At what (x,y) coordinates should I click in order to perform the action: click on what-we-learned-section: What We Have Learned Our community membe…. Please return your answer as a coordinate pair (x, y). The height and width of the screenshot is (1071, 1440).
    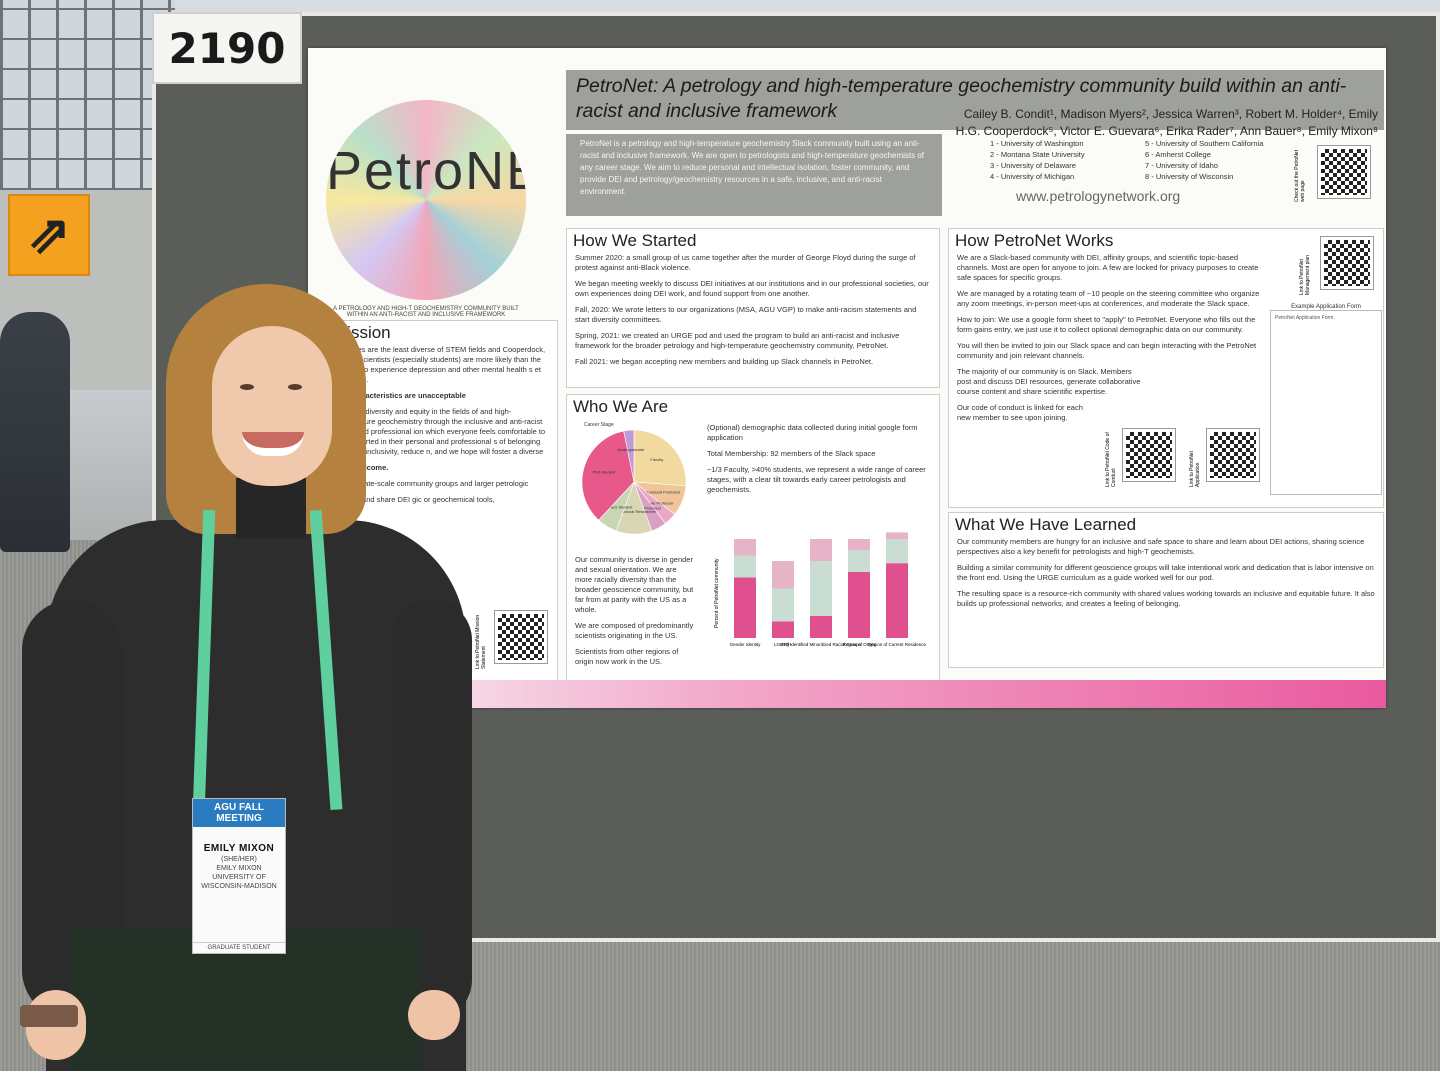
    Looking at the image, I should click on (1166, 590).